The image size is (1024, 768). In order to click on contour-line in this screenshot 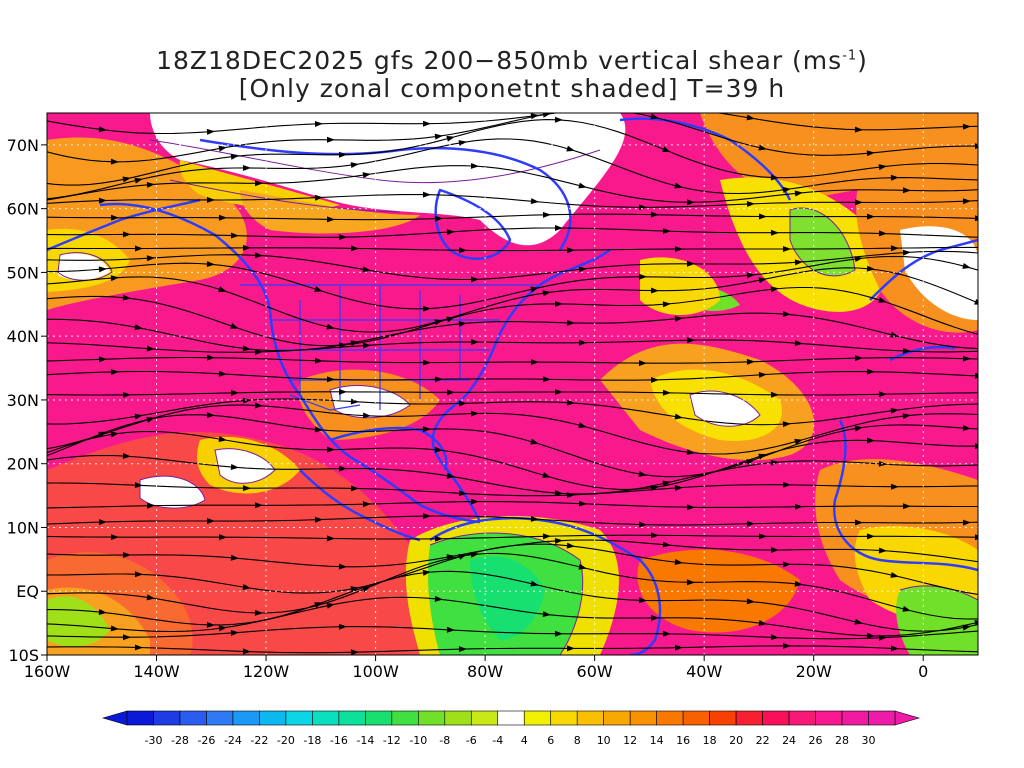, I will do `click(375, 161)`.